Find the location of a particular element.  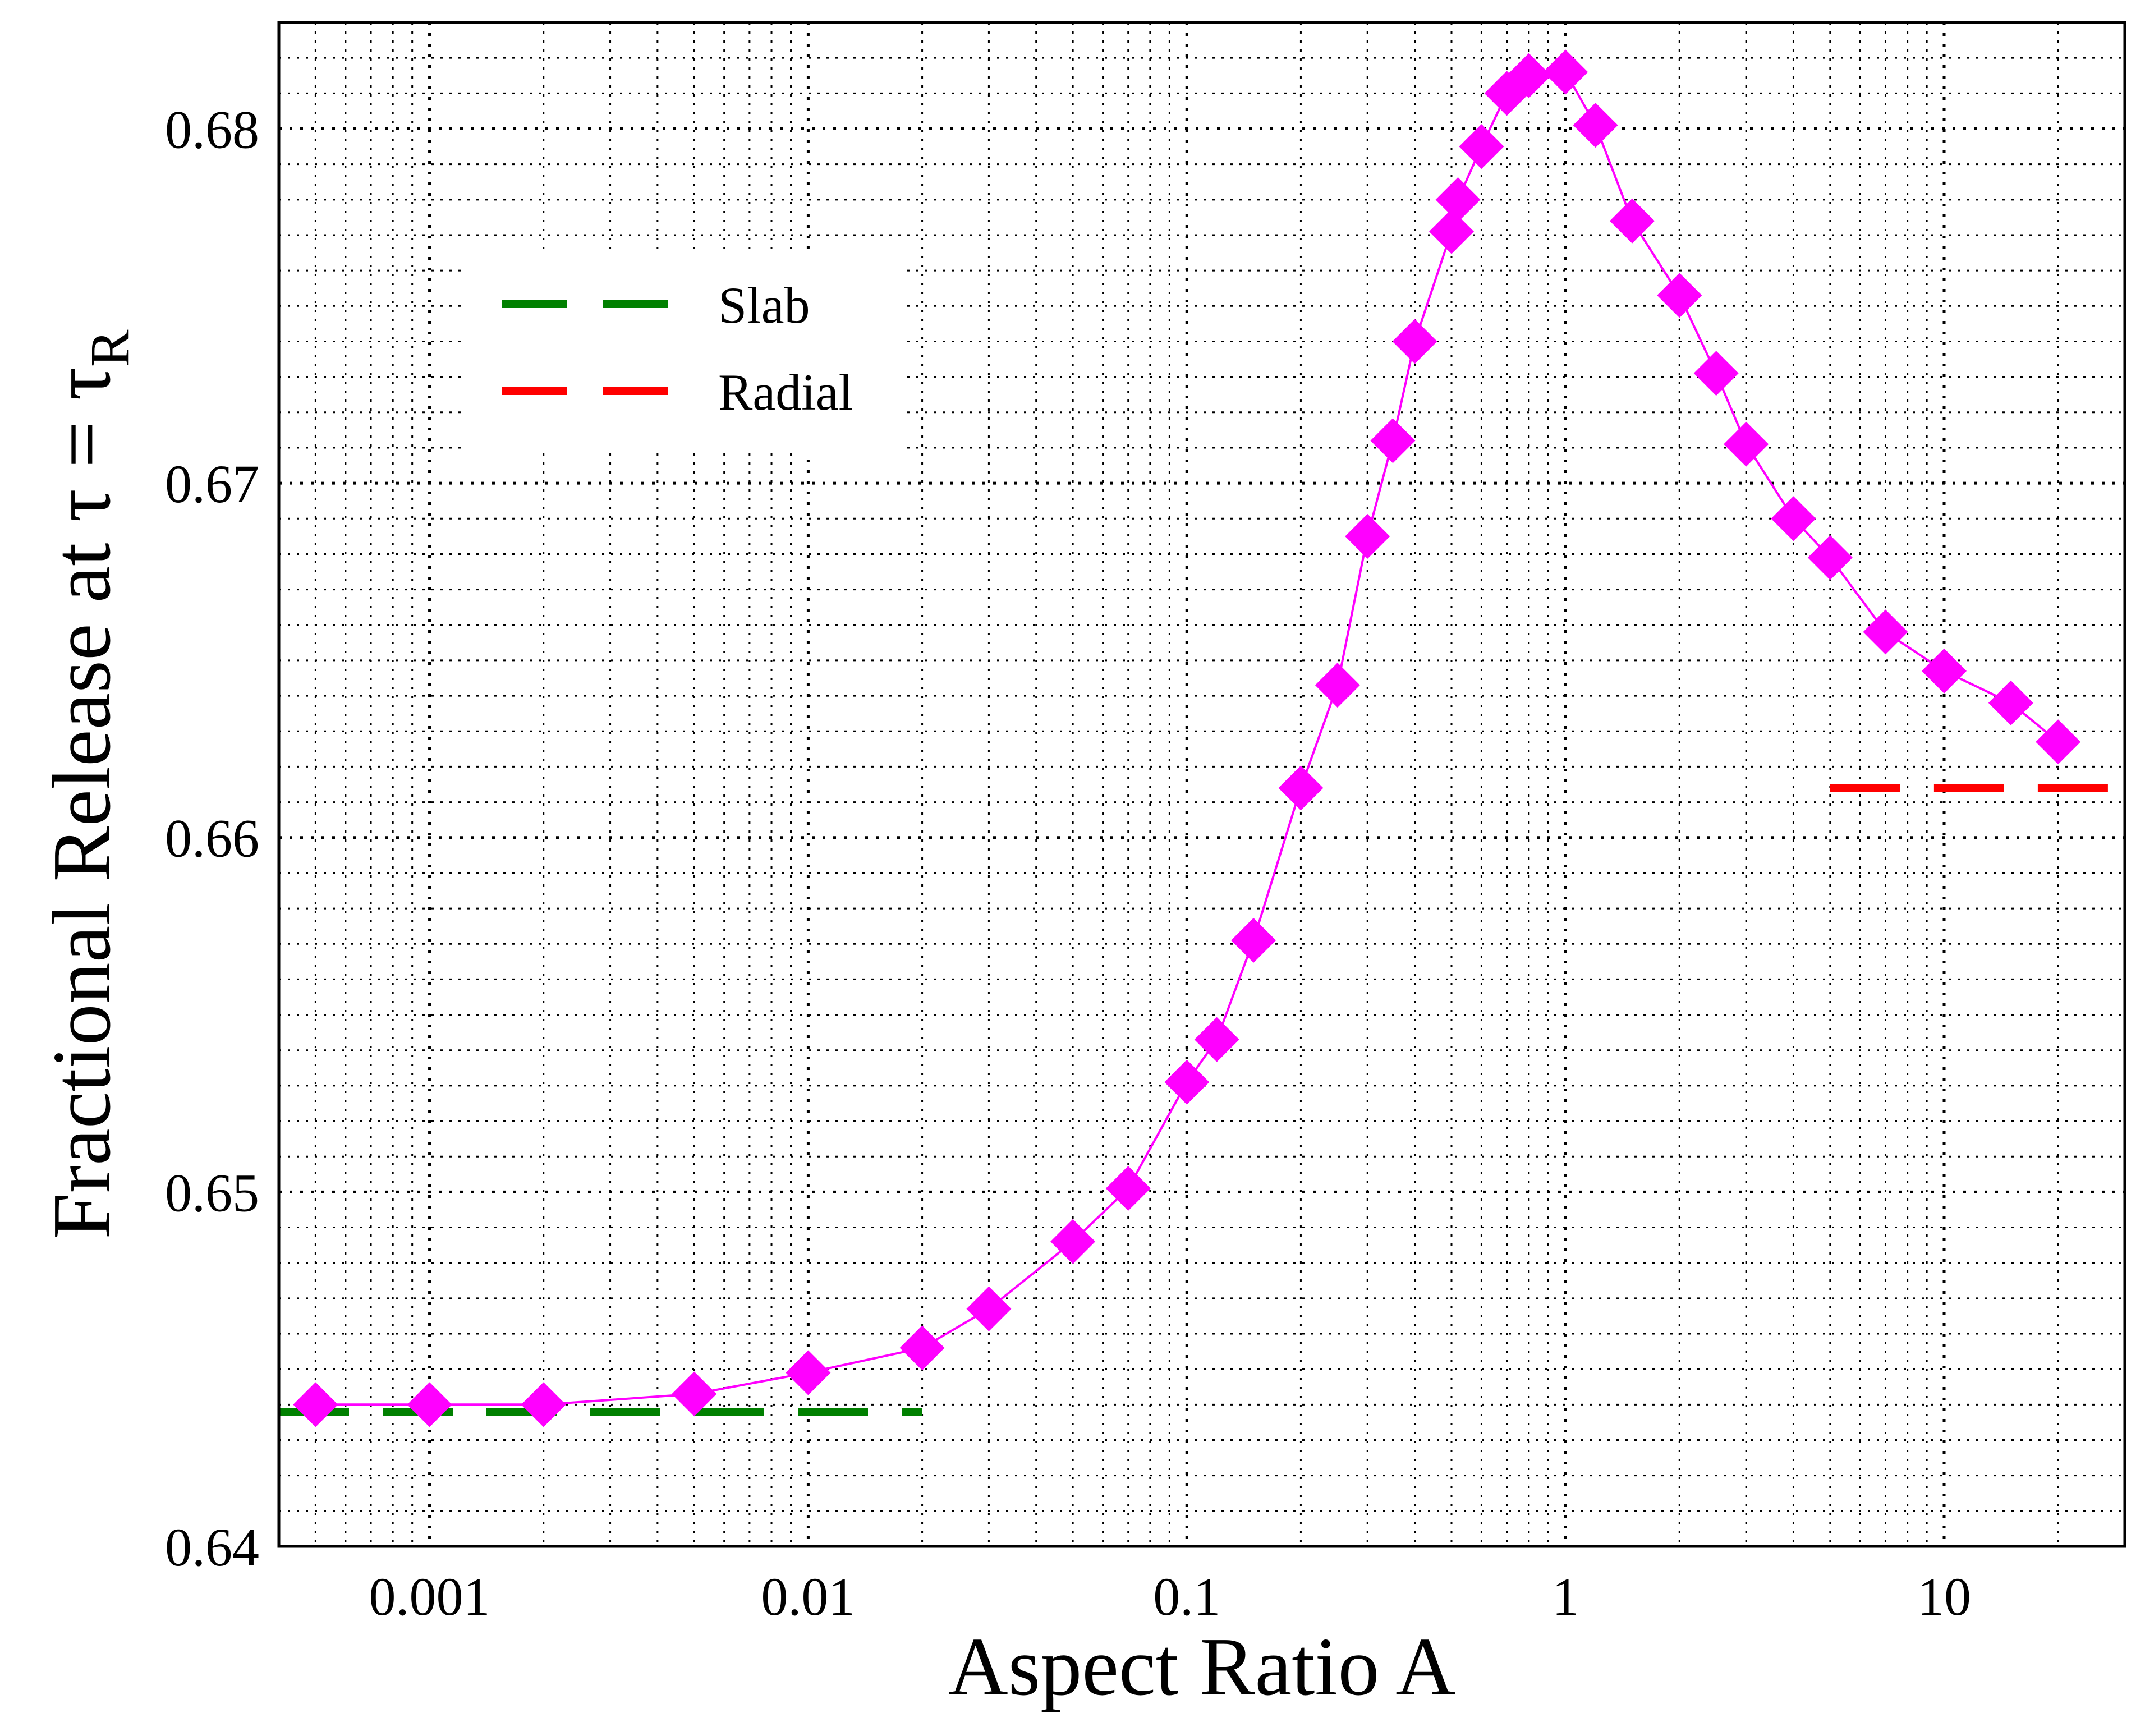

y-tick-label: 0.67 is located at coordinates (212, 484).